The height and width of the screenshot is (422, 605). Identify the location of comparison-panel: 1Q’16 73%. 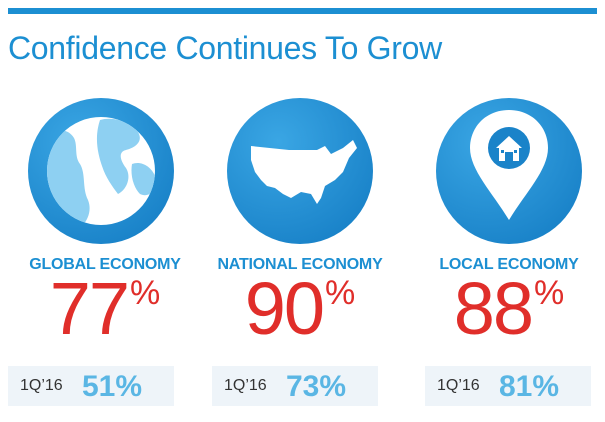
(295, 386).